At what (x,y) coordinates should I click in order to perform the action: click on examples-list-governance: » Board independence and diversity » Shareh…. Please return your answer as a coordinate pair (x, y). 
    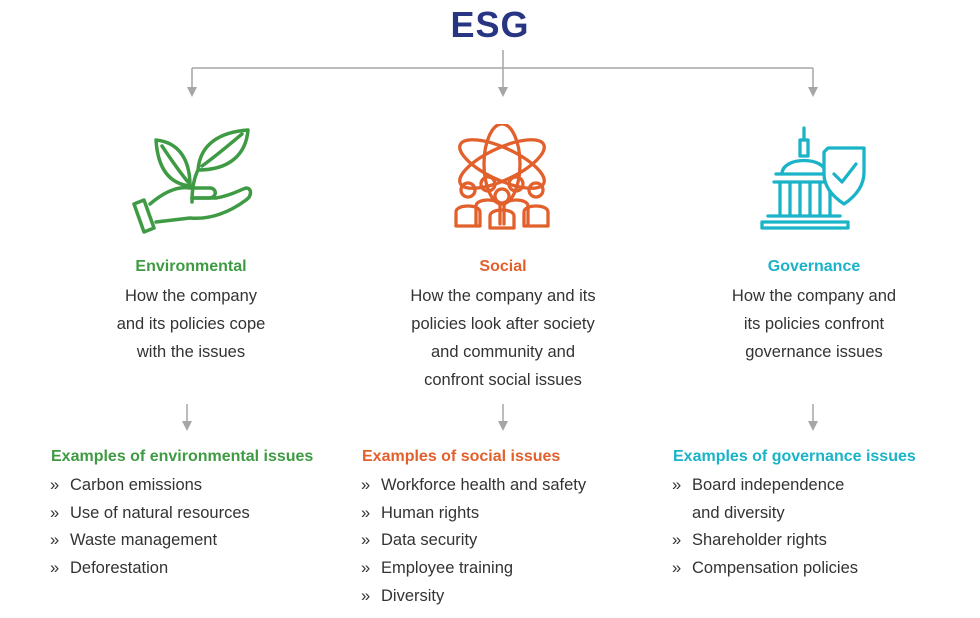
    Looking at the image, I should click on (765, 527).